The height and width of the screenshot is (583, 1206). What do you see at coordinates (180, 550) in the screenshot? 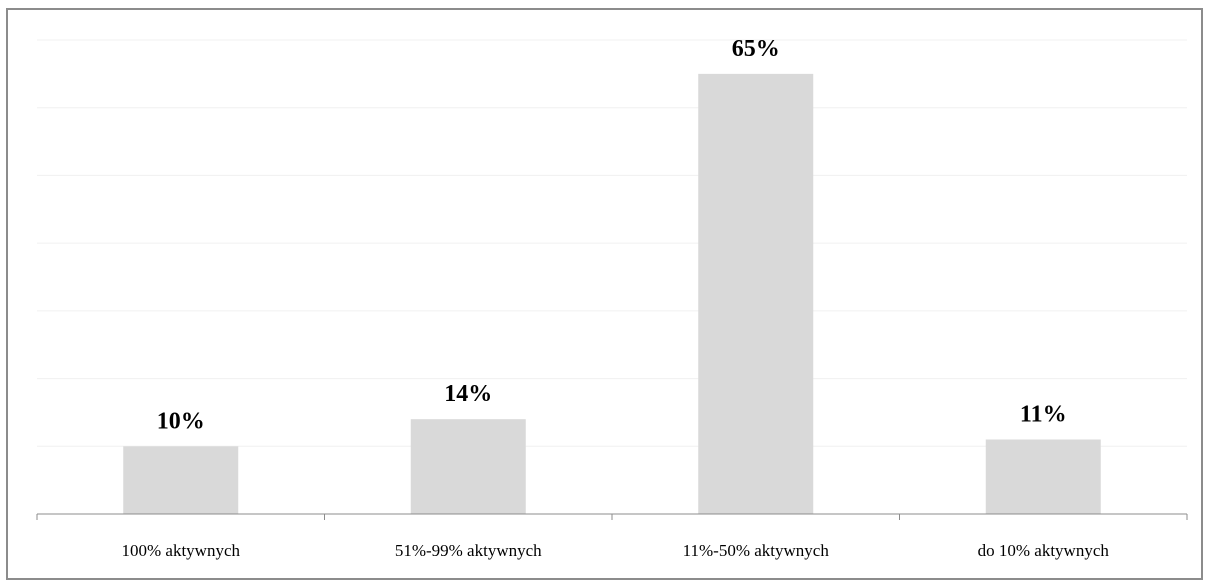
I see `x-tick-label: 100% aktywnych` at bounding box center [180, 550].